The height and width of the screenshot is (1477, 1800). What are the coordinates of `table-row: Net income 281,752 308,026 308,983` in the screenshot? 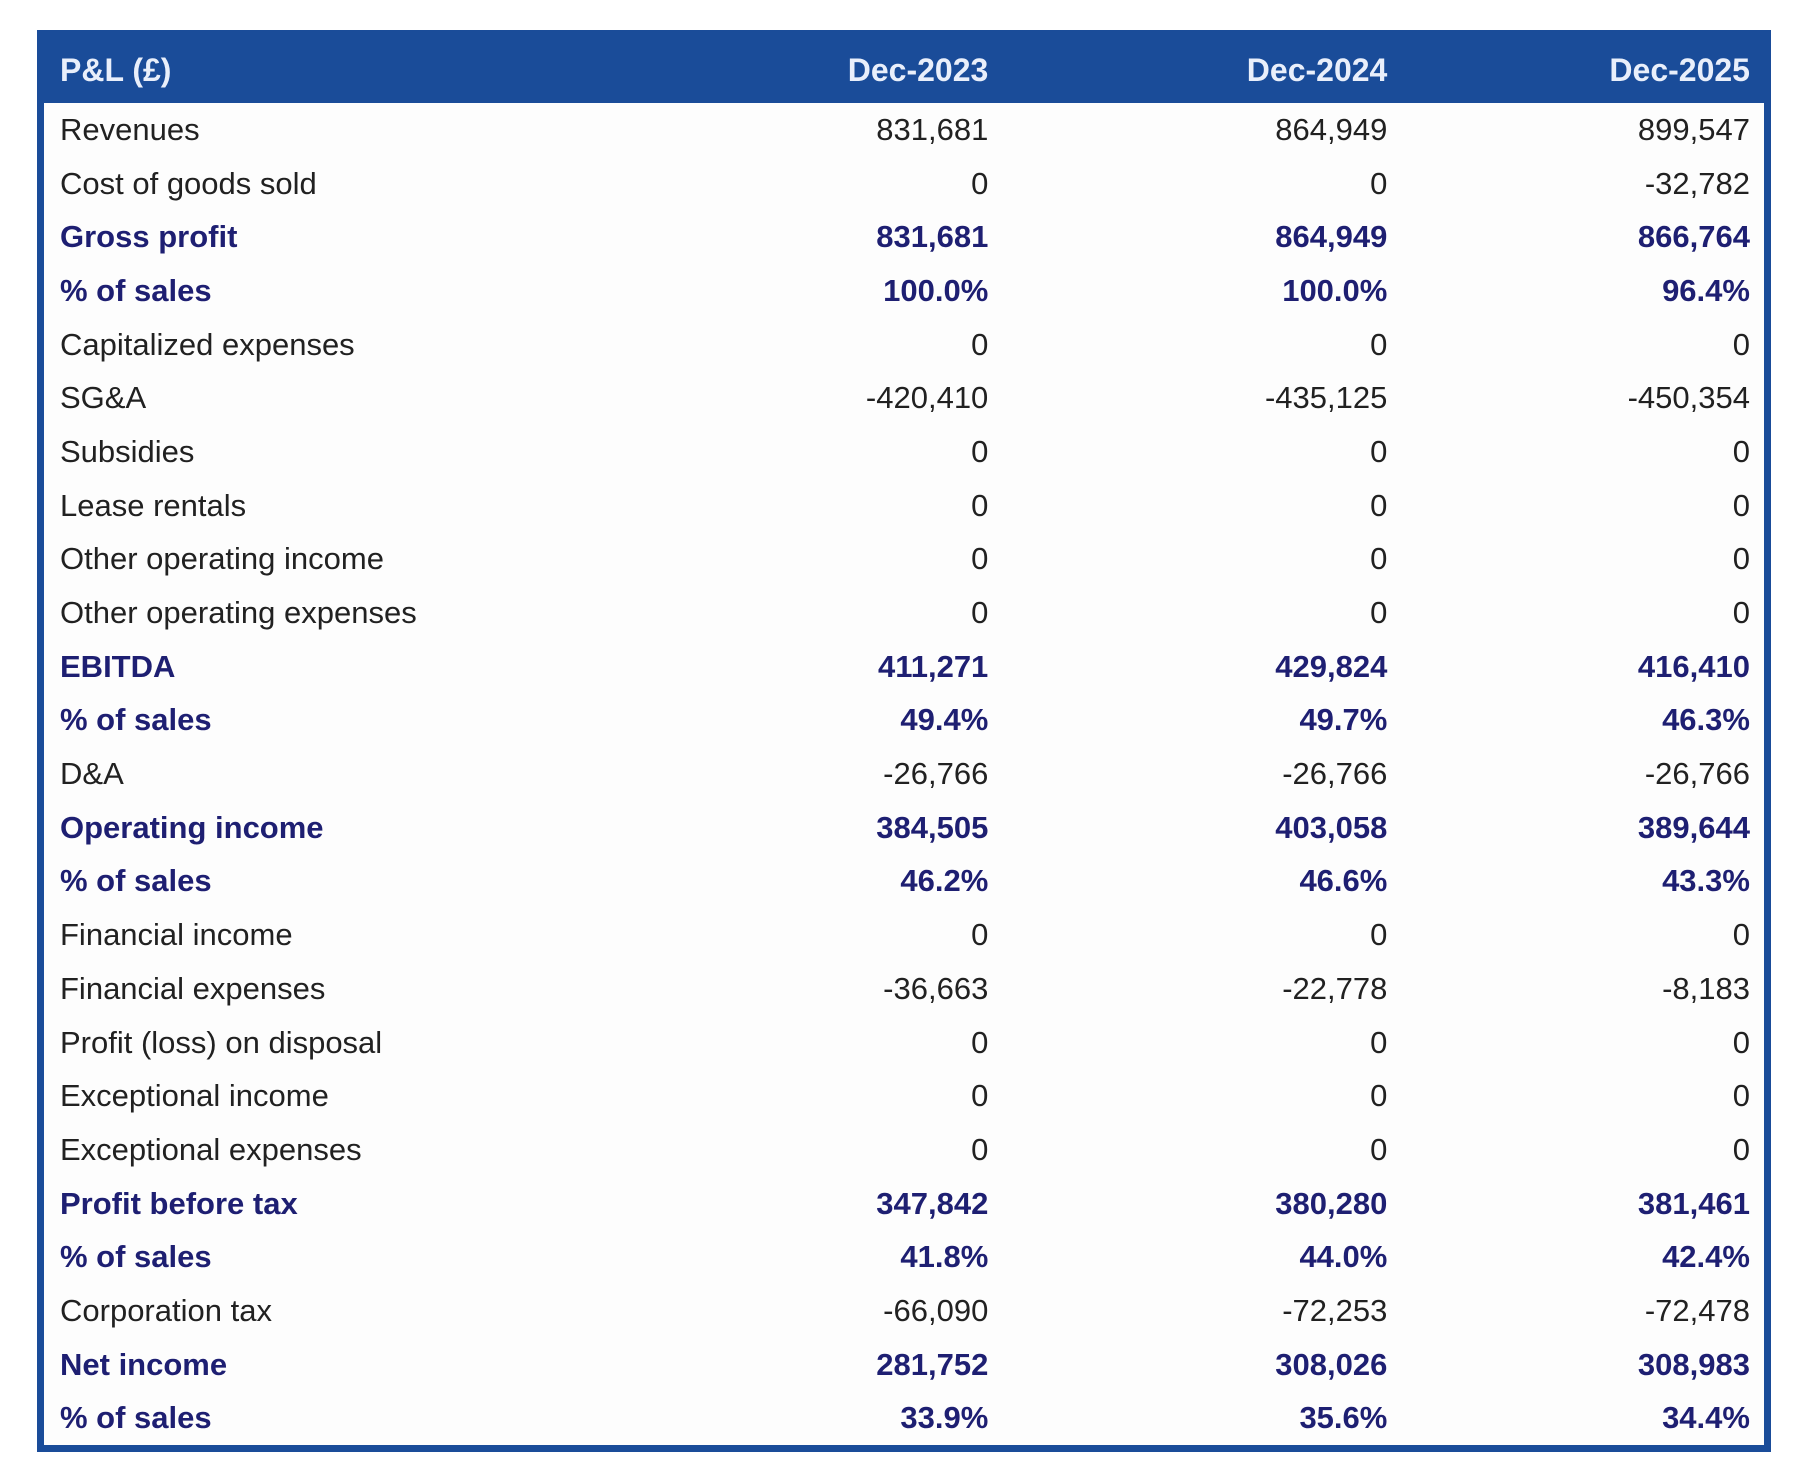 It's located at (904, 1365).